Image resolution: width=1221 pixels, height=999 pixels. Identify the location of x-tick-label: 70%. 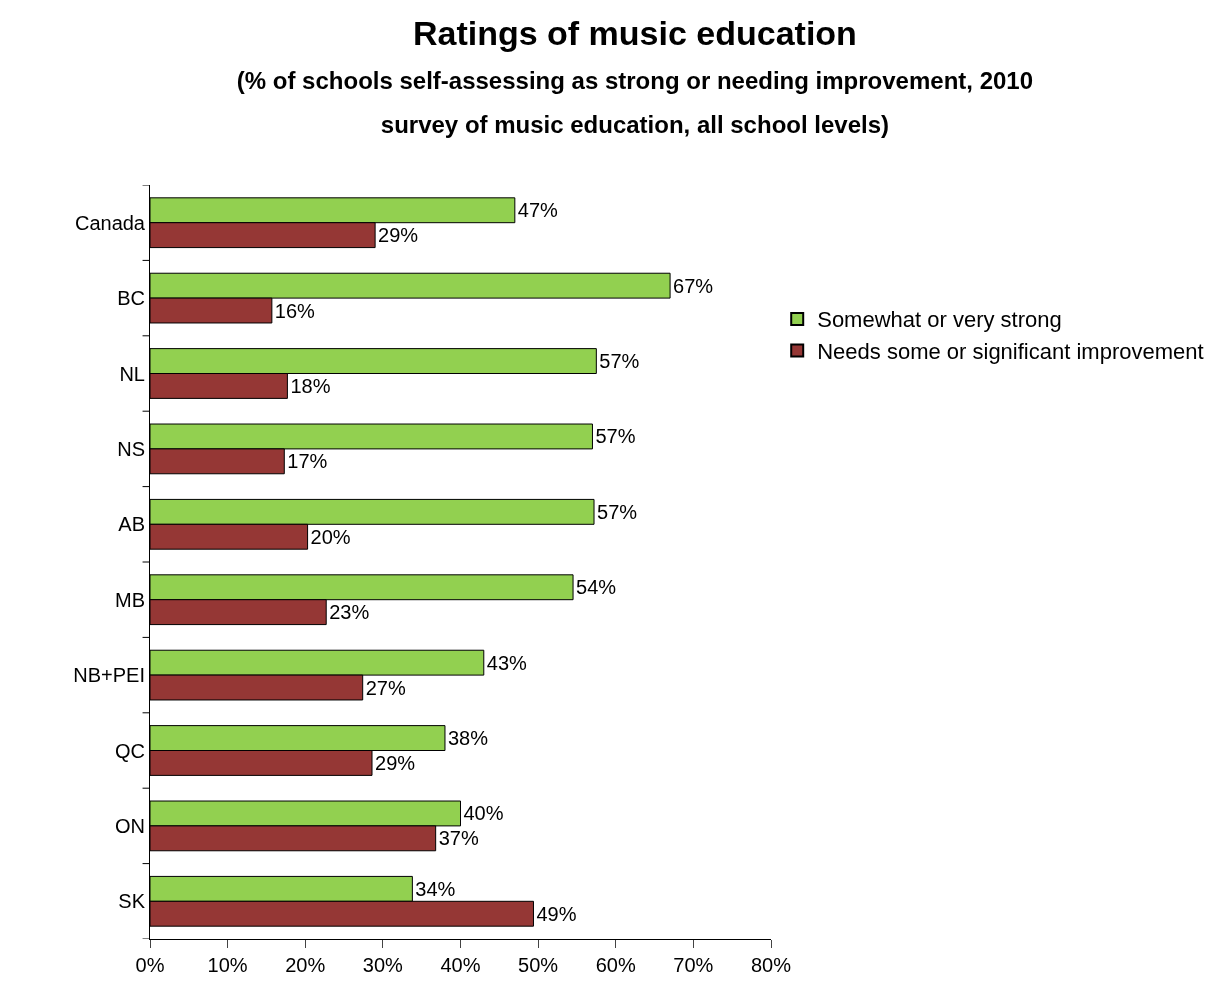
(693, 965).